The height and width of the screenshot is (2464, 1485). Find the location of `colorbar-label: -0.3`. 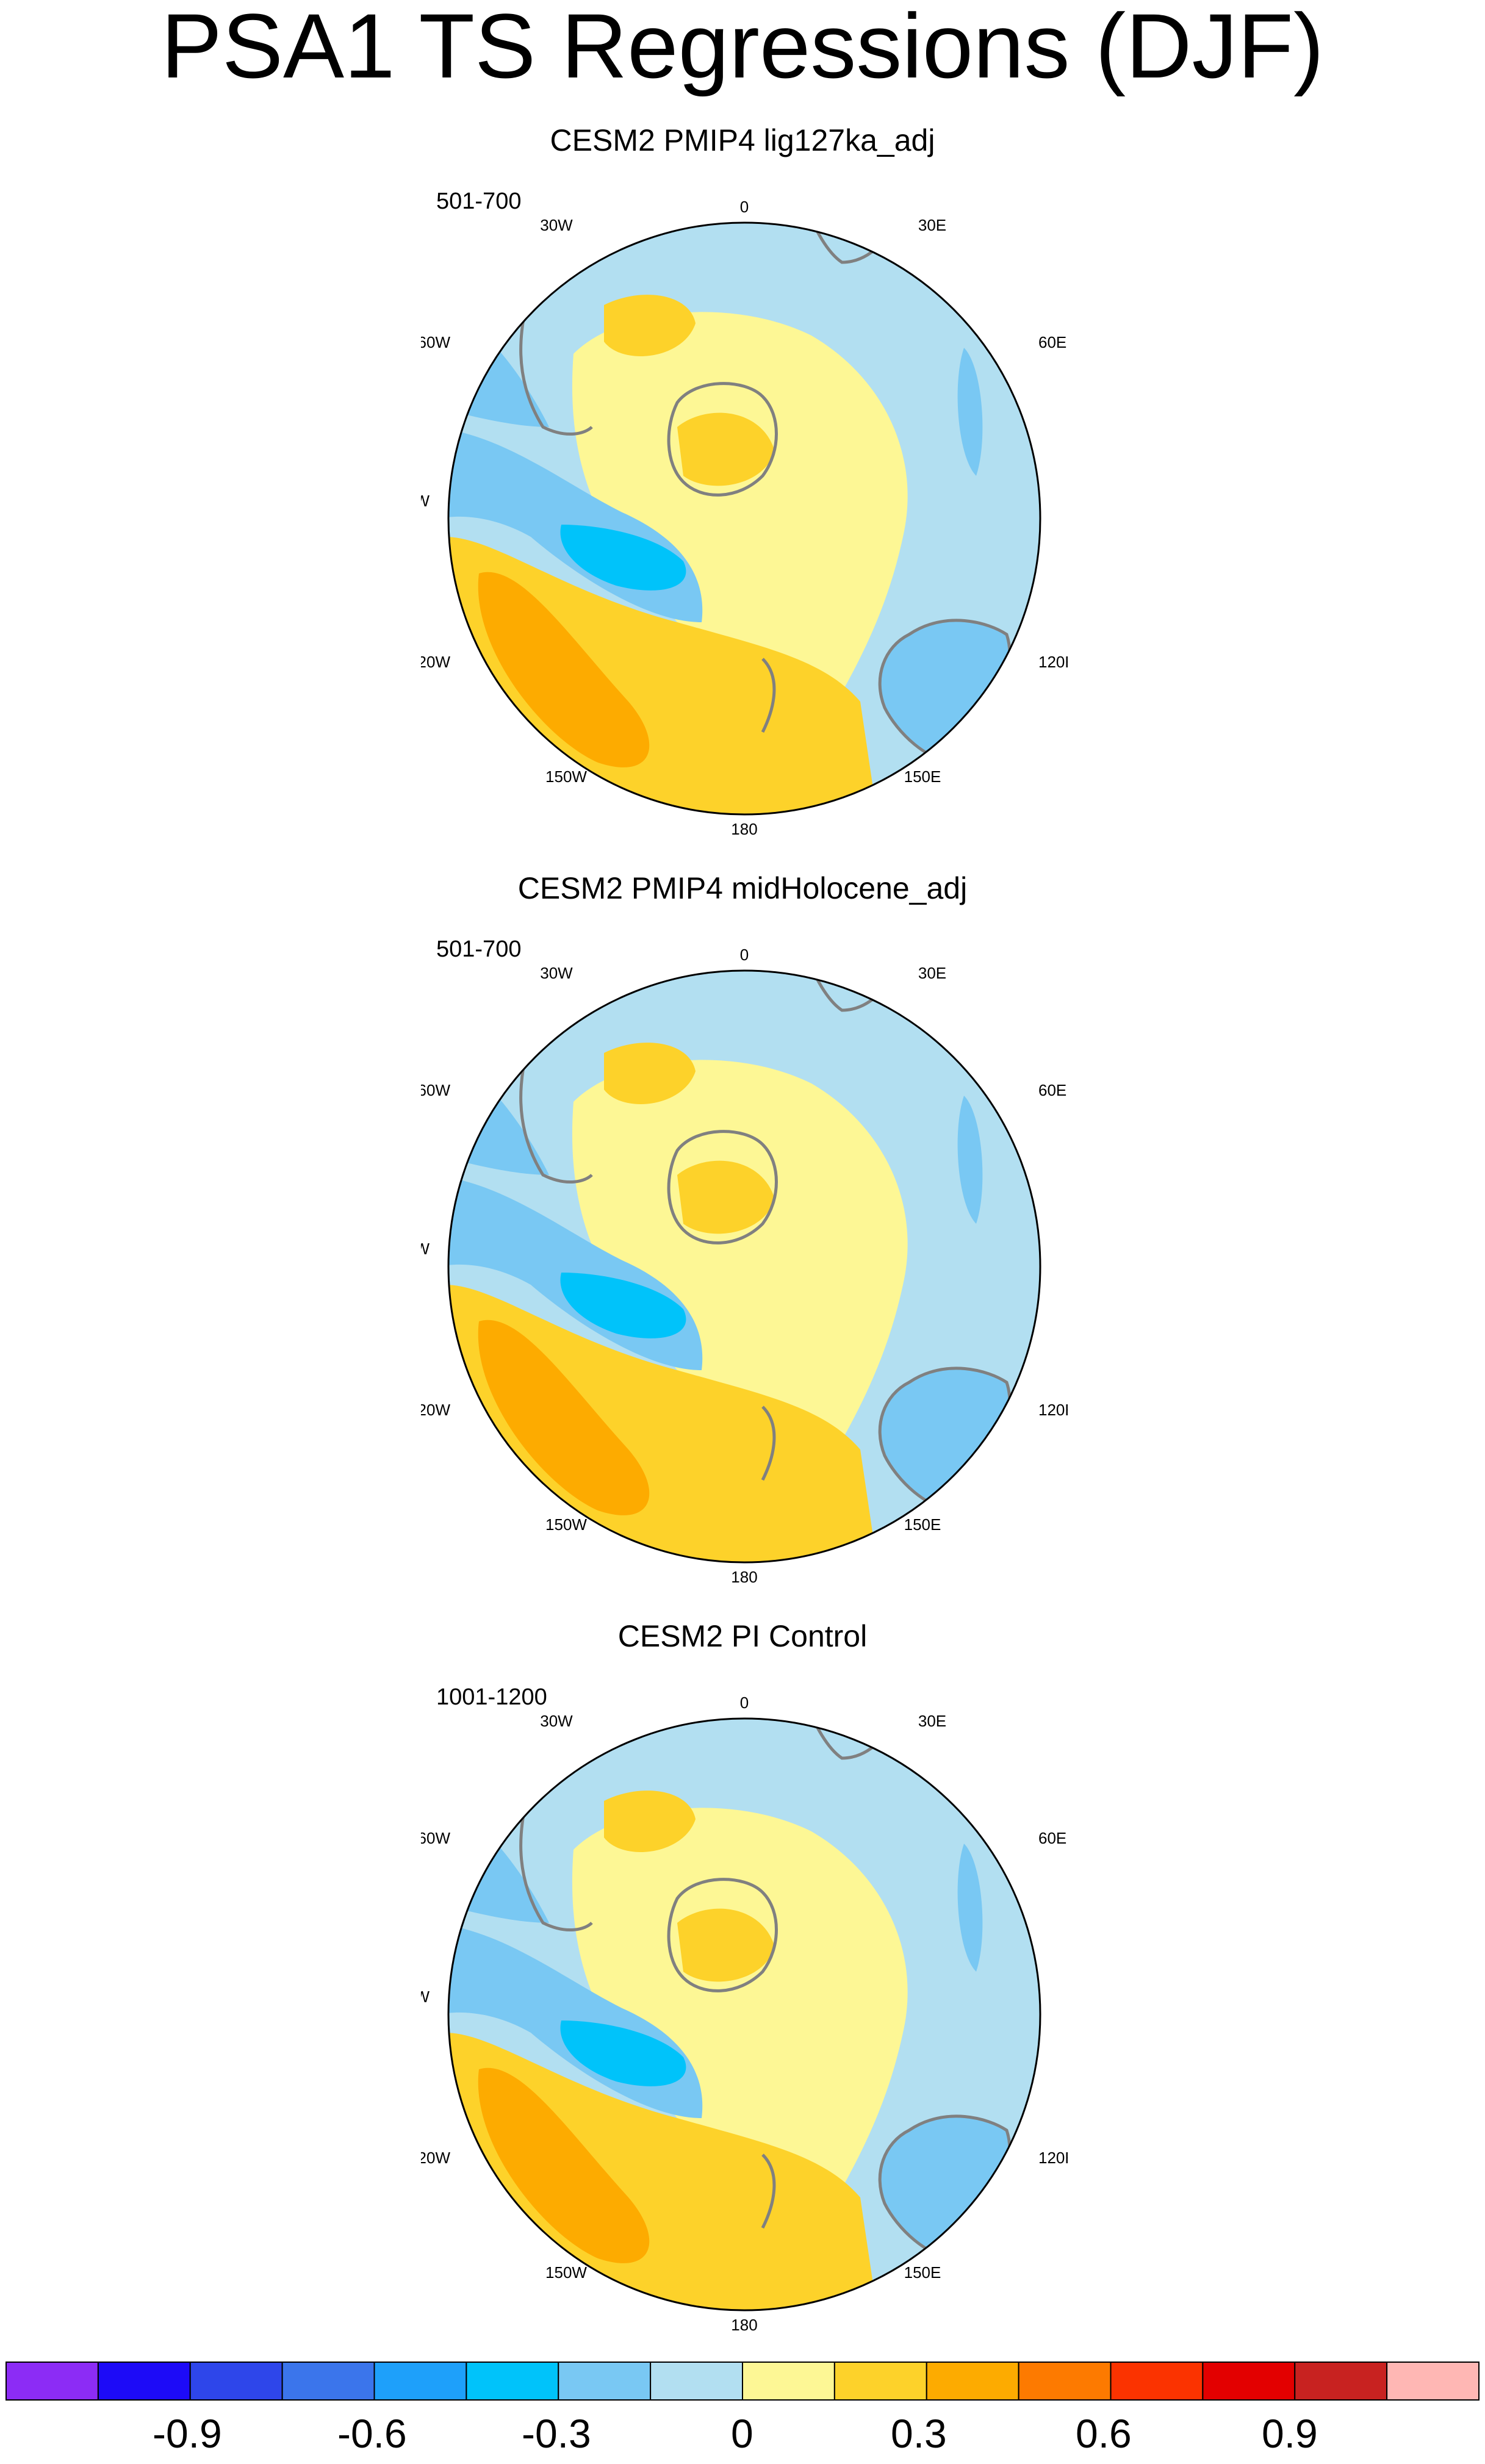

colorbar-label: -0.3 is located at coordinates (557, 2433).